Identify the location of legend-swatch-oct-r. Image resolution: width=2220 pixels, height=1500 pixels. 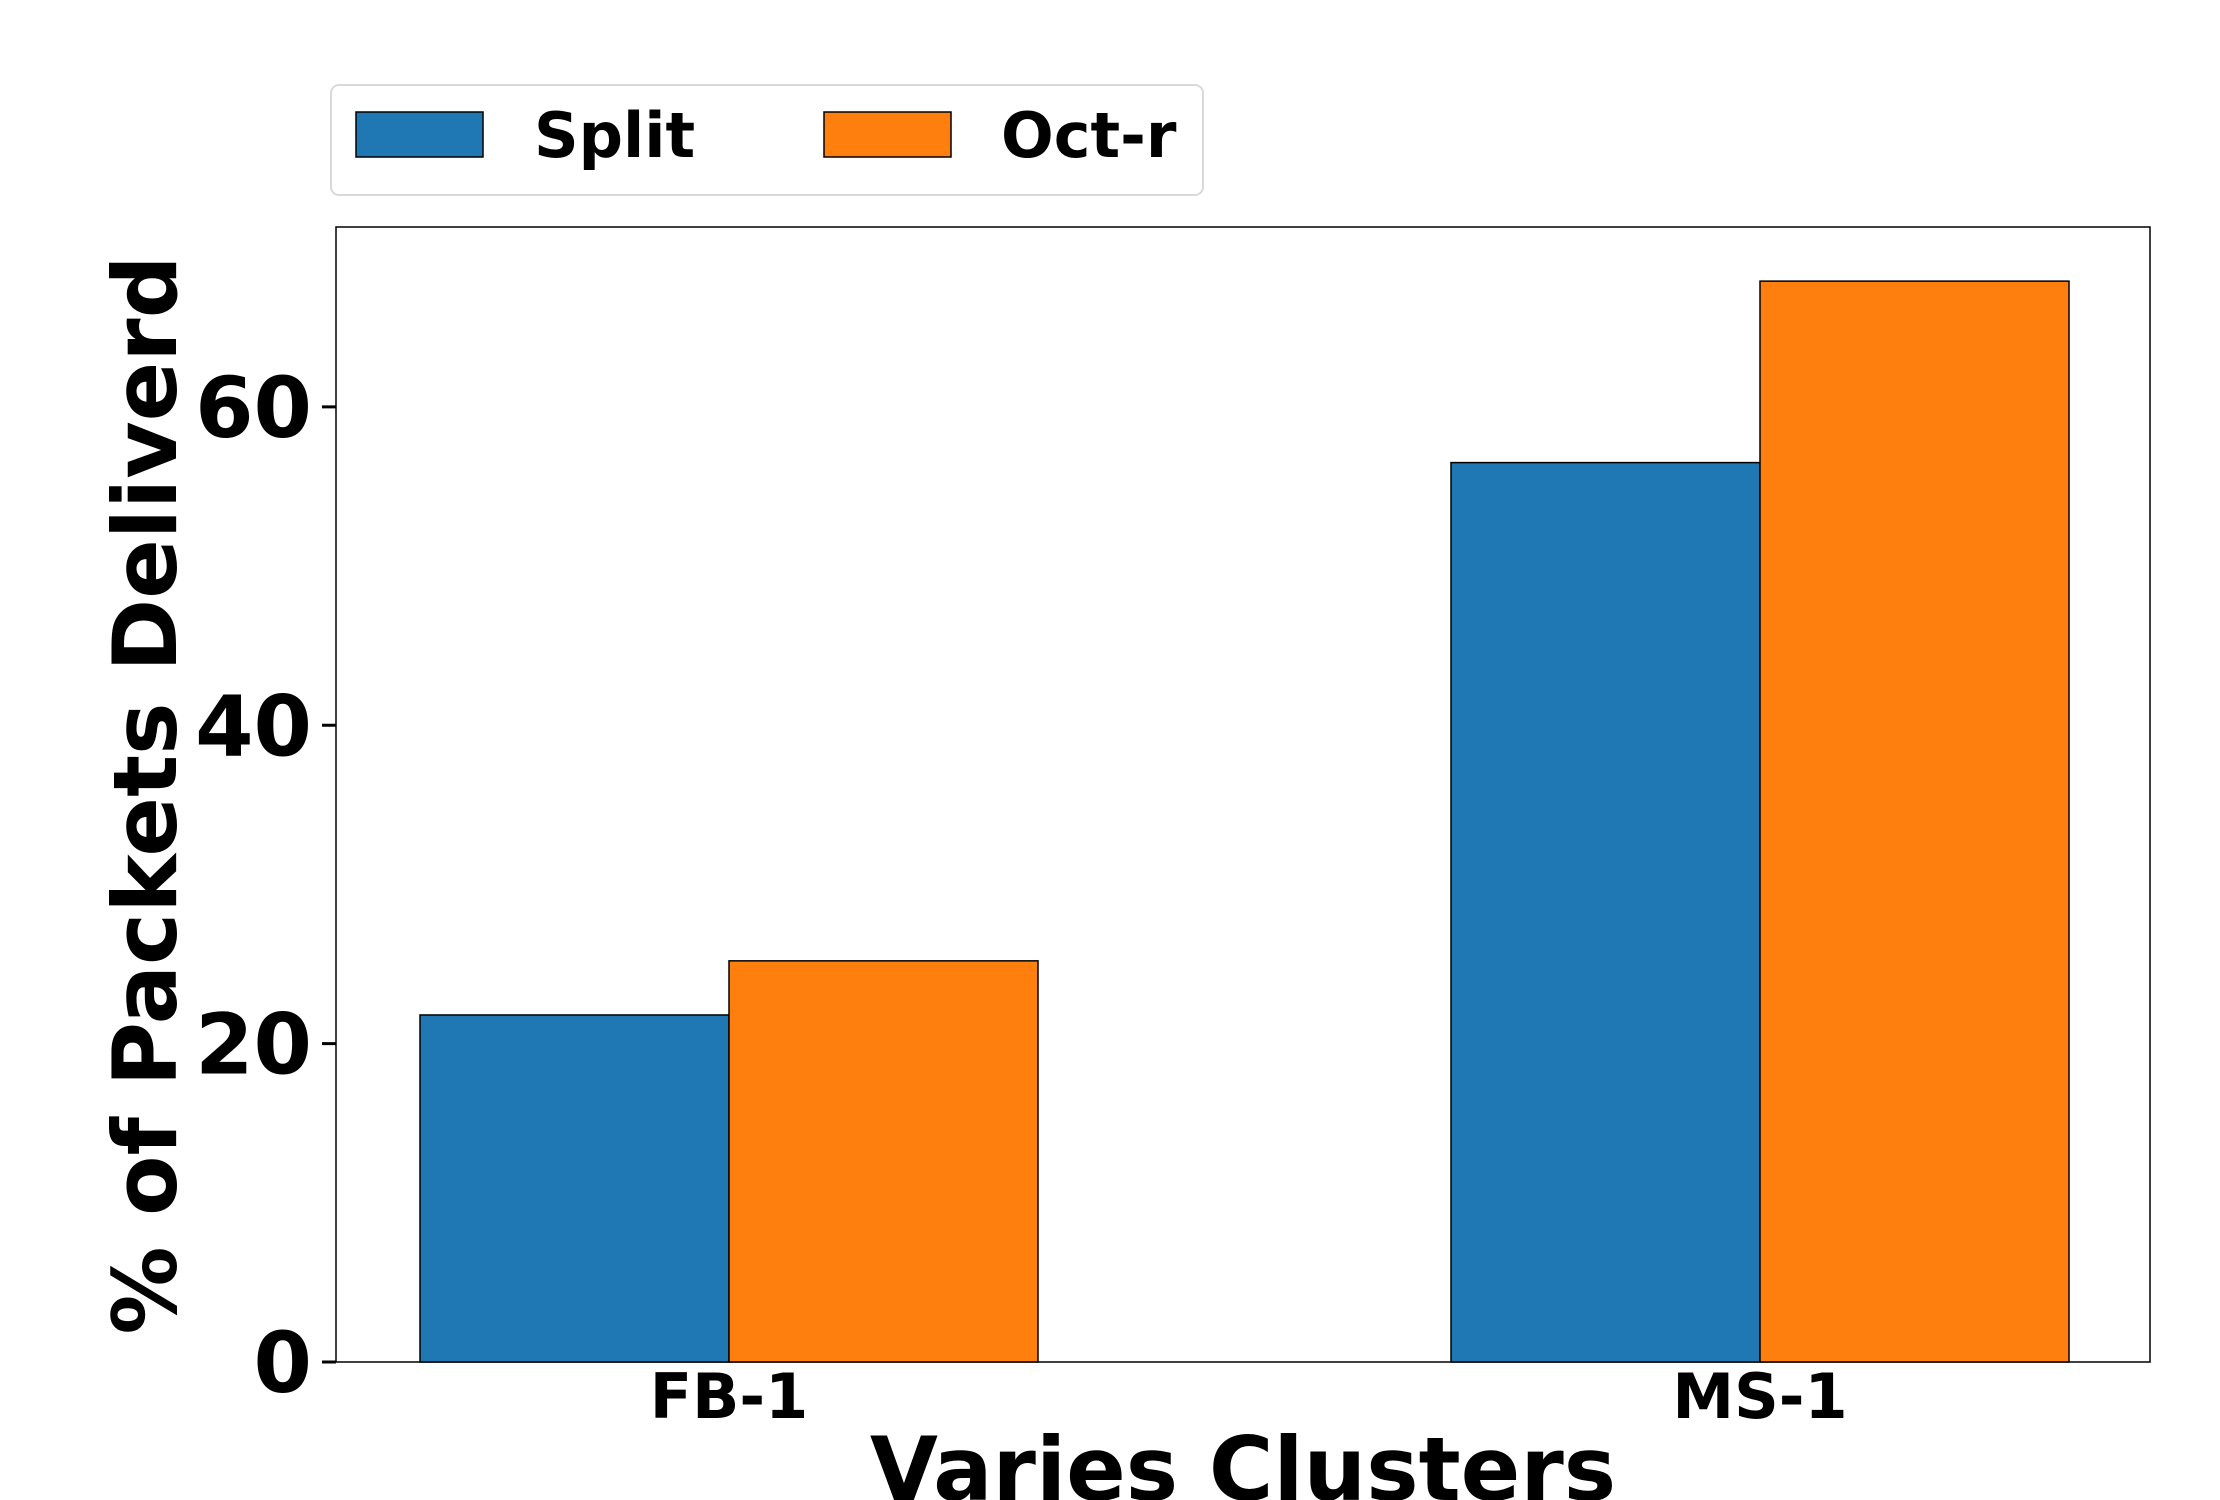
(887, 134).